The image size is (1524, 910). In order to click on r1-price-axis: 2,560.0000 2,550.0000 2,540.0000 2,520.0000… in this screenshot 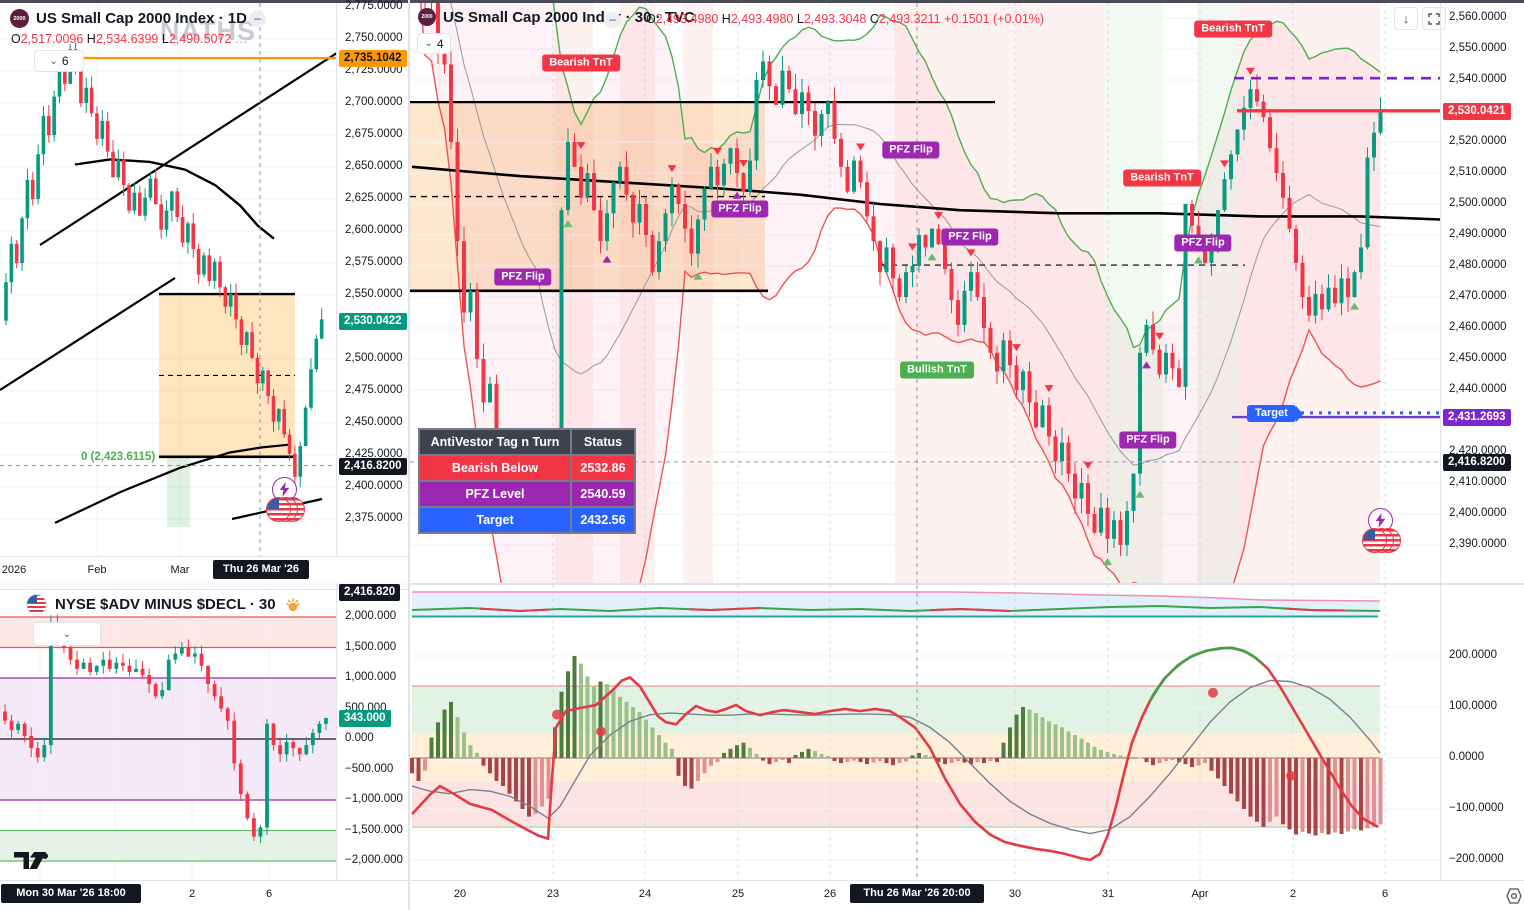, I will do `click(1482, 293)`.